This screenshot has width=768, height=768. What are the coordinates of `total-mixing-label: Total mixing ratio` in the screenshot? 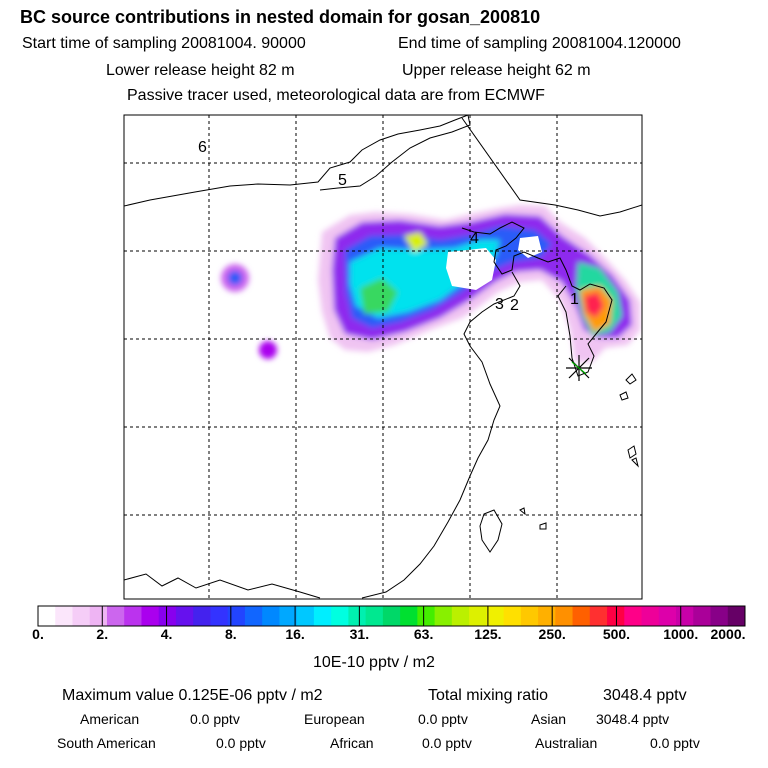 It's located at (488, 695).